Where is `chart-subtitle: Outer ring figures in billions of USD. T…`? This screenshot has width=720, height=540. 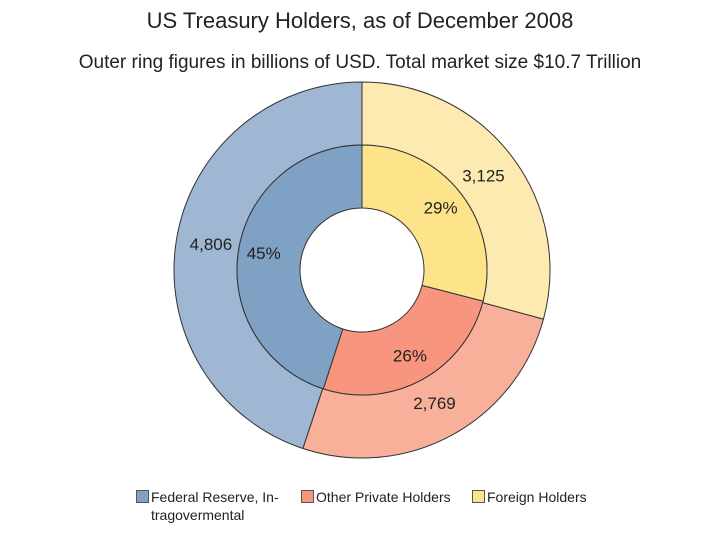 chart-subtitle: Outer ring figures in billions of USD. T… is located at coordinates (360, 62).